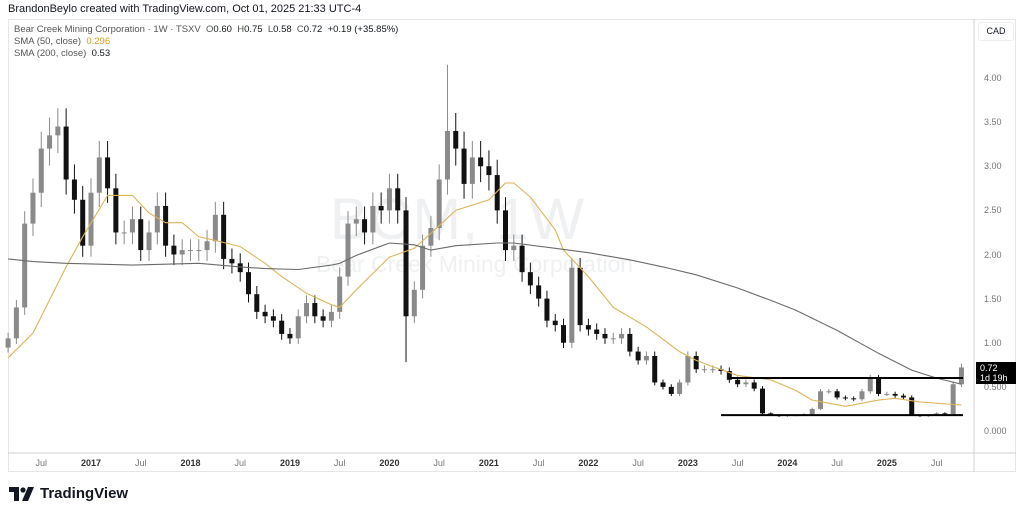  What do you see at coordinates (84, 493) in the screenshot?
I see `brand-name: TradingView` at bounding box center [84, 493].